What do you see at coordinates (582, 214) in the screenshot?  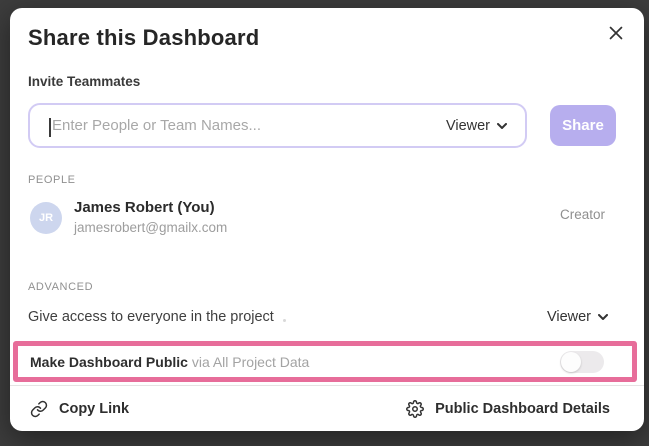 I see `member-role-badge: Creator` at bounding box center [582, 214].